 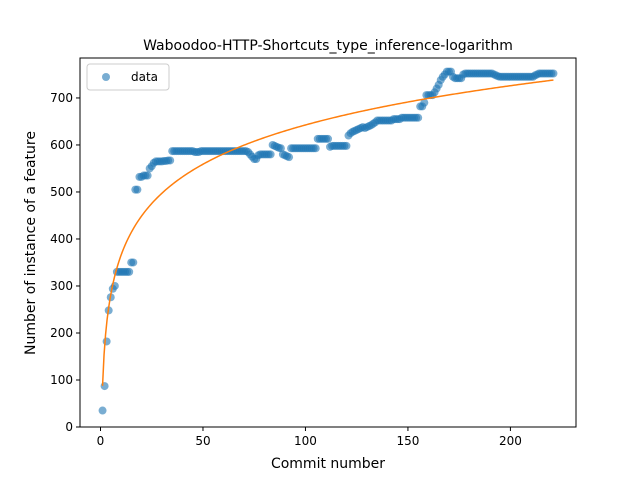 I want to click on y-tick-label: 0, so click(x=69, y=427).